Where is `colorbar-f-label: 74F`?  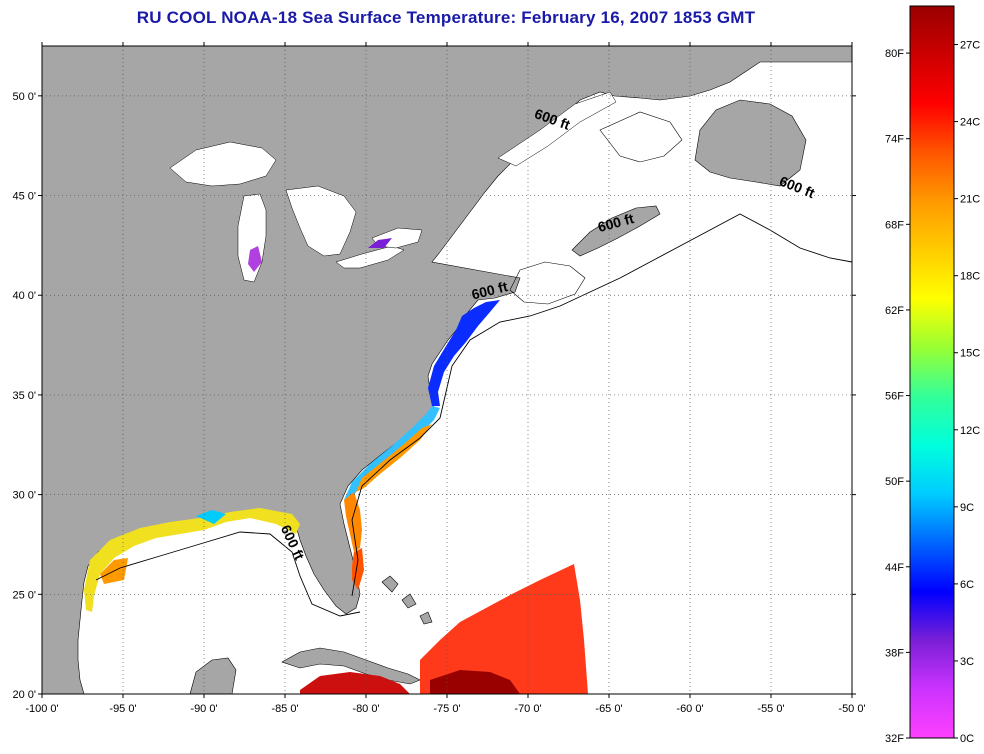
colorbar-f-label: 74F is located at coordinates (894, 140).